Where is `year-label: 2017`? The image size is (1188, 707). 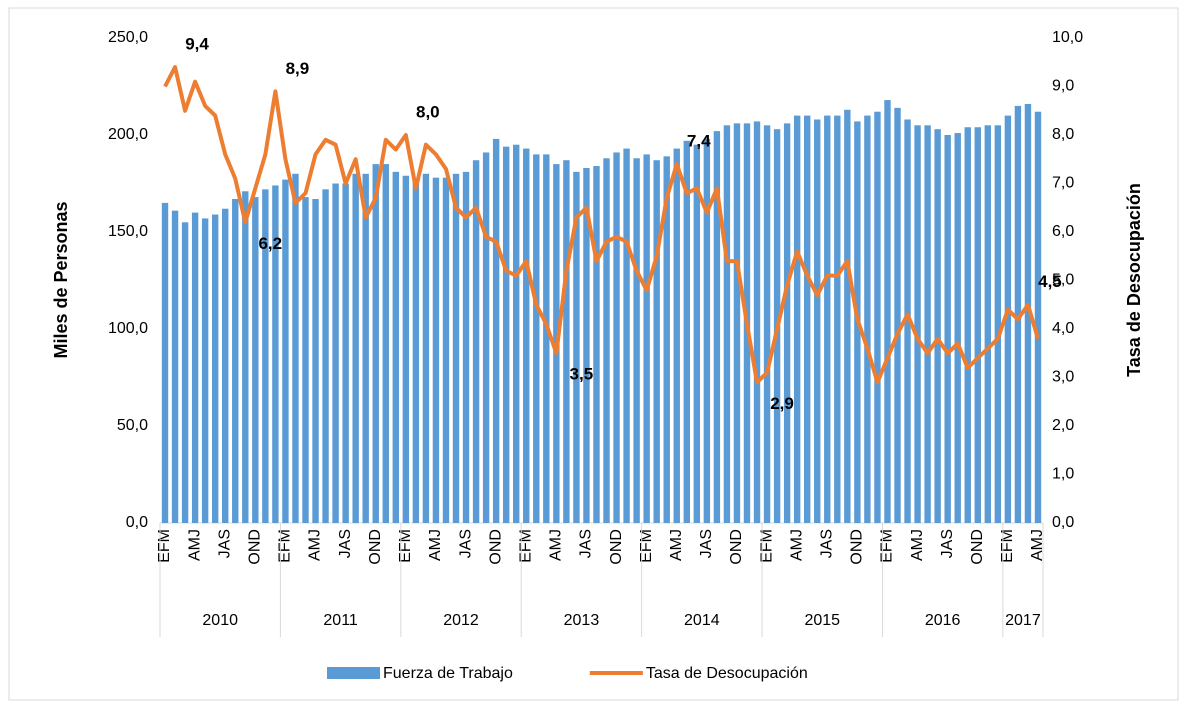 year-label: 2017 is located at coordinates (1023, 620).